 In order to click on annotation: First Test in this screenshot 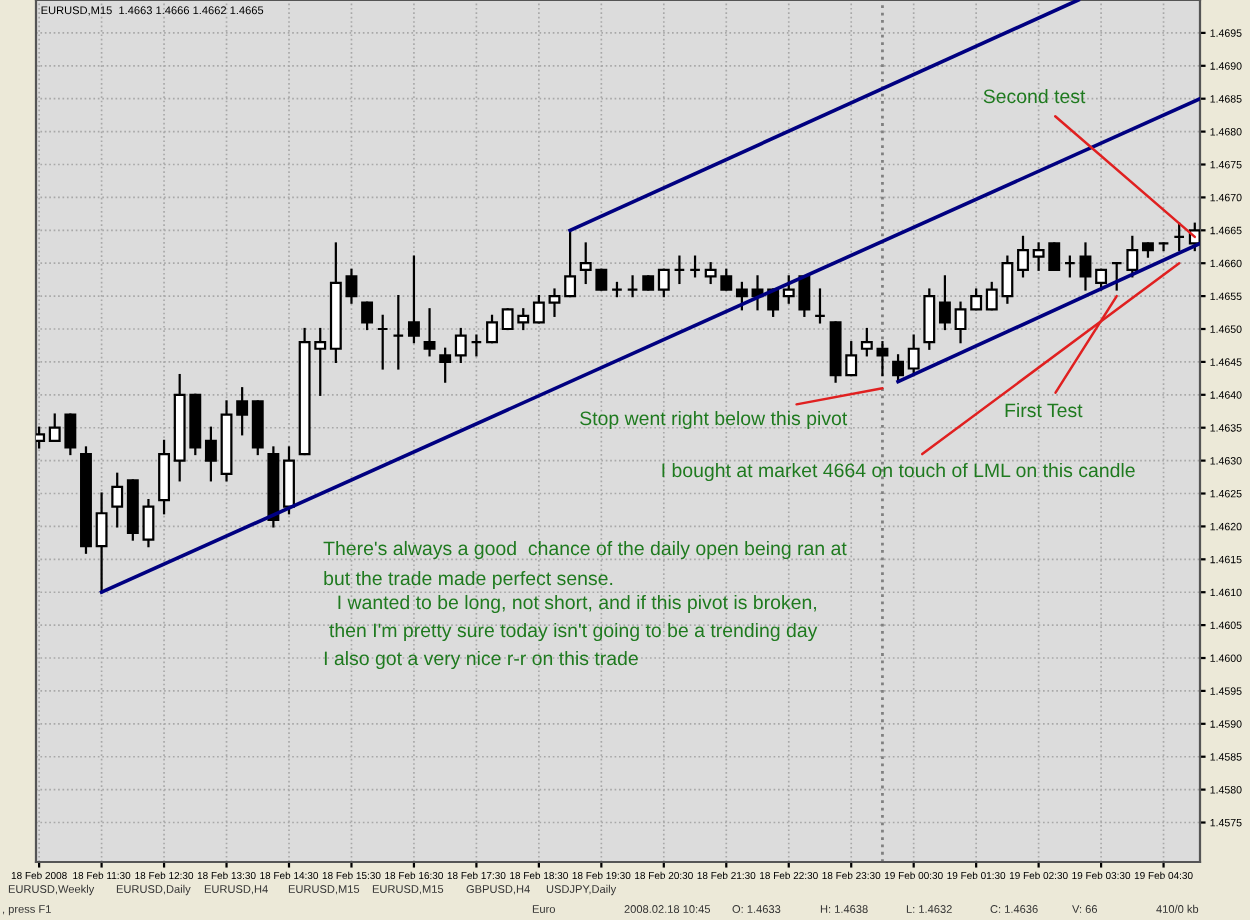, I will do `click(1044, 410)`.